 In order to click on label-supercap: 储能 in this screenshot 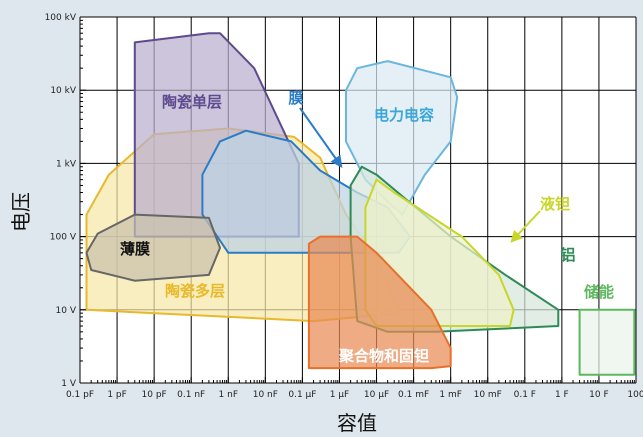, I will do `click(599, 292)`.